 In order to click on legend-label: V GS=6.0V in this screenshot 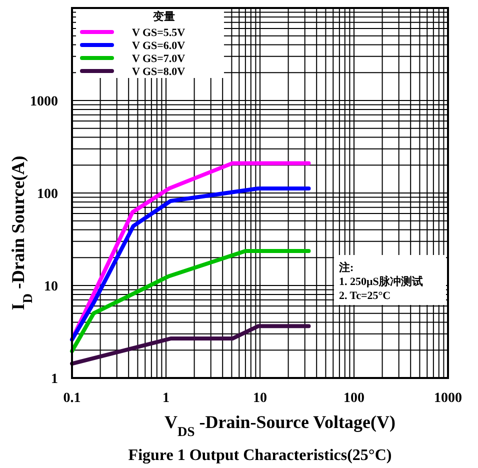, I will do `click(159, 46)`.